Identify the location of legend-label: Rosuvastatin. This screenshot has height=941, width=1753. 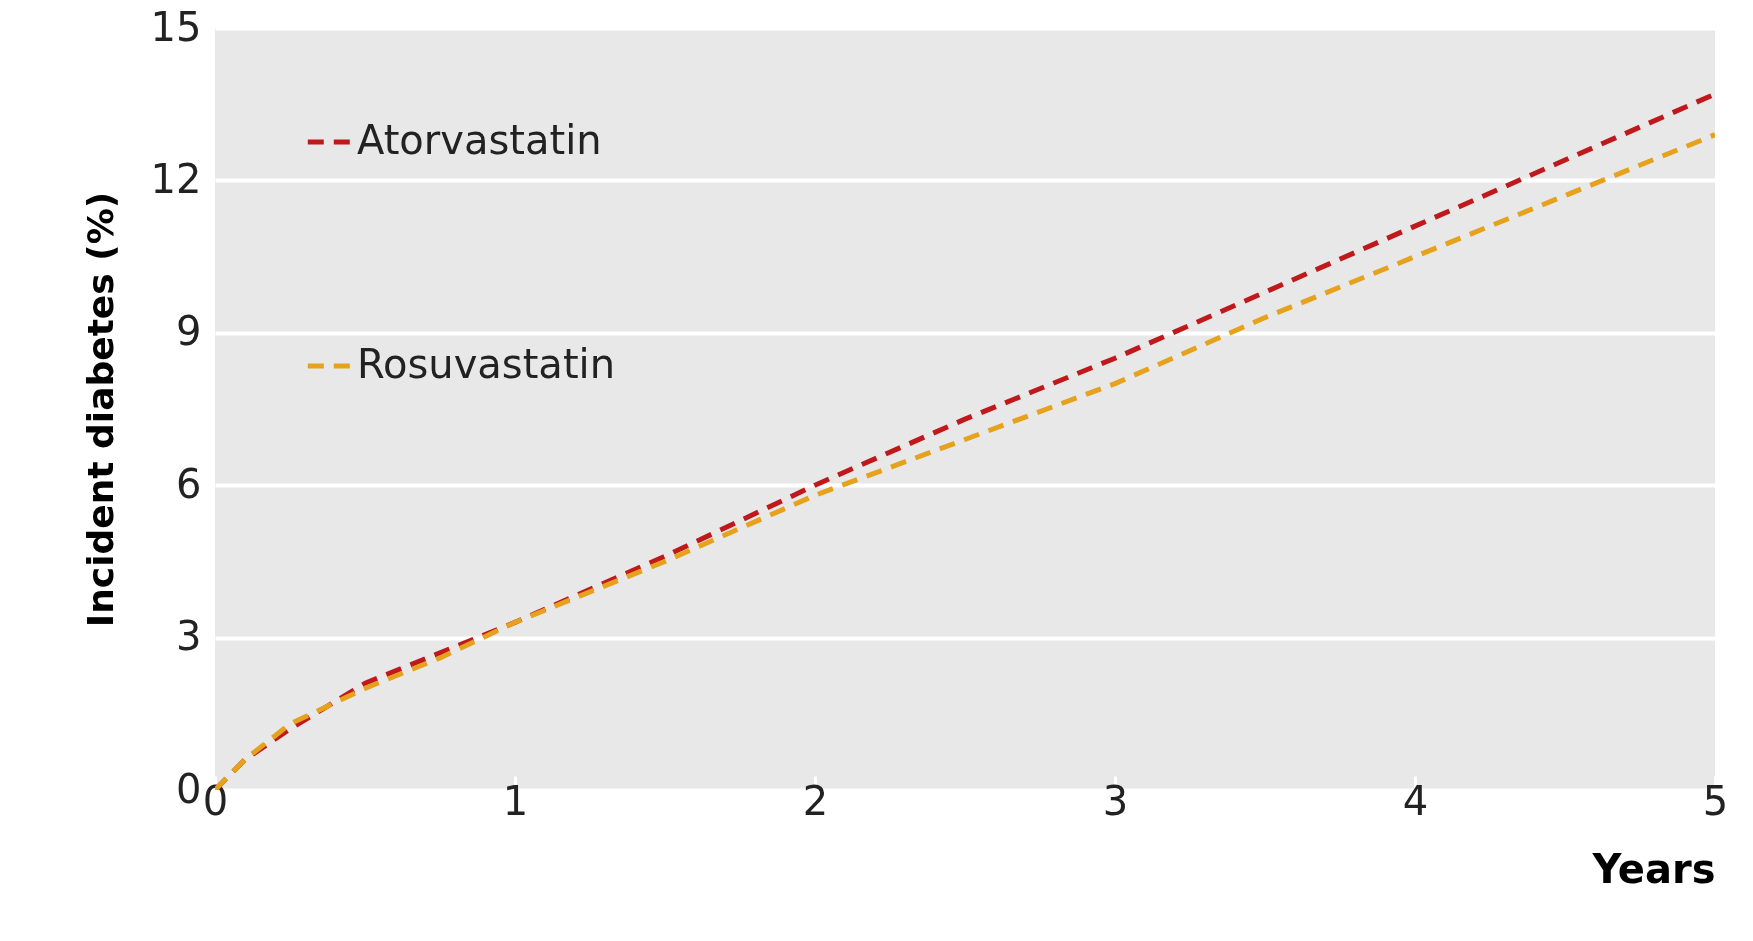
(486, 364).